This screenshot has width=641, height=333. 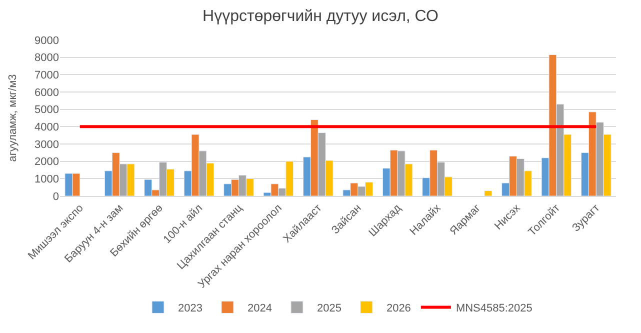 What do you see at coordinates (320, 17) in the screenshot?
I see `chart-title: Нүүрстөрөгчийн дутуу исэл, СО` at bounding box center [320, 17].